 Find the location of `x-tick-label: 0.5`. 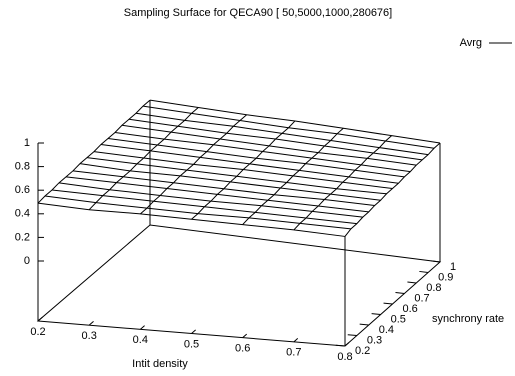

x-tick-label: 0.5 is located at coordinates (191, 344).